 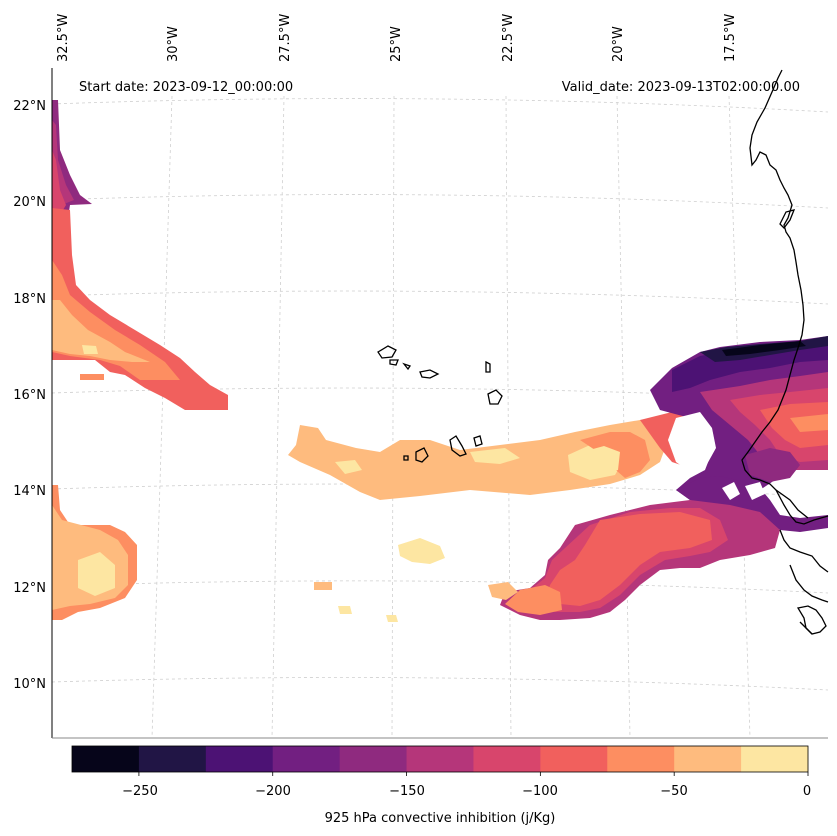 What do you see at coordinates (140, 791) in the screenshot?
I see `colorbar-tick-label: −250` at bounding box center [140, 791].